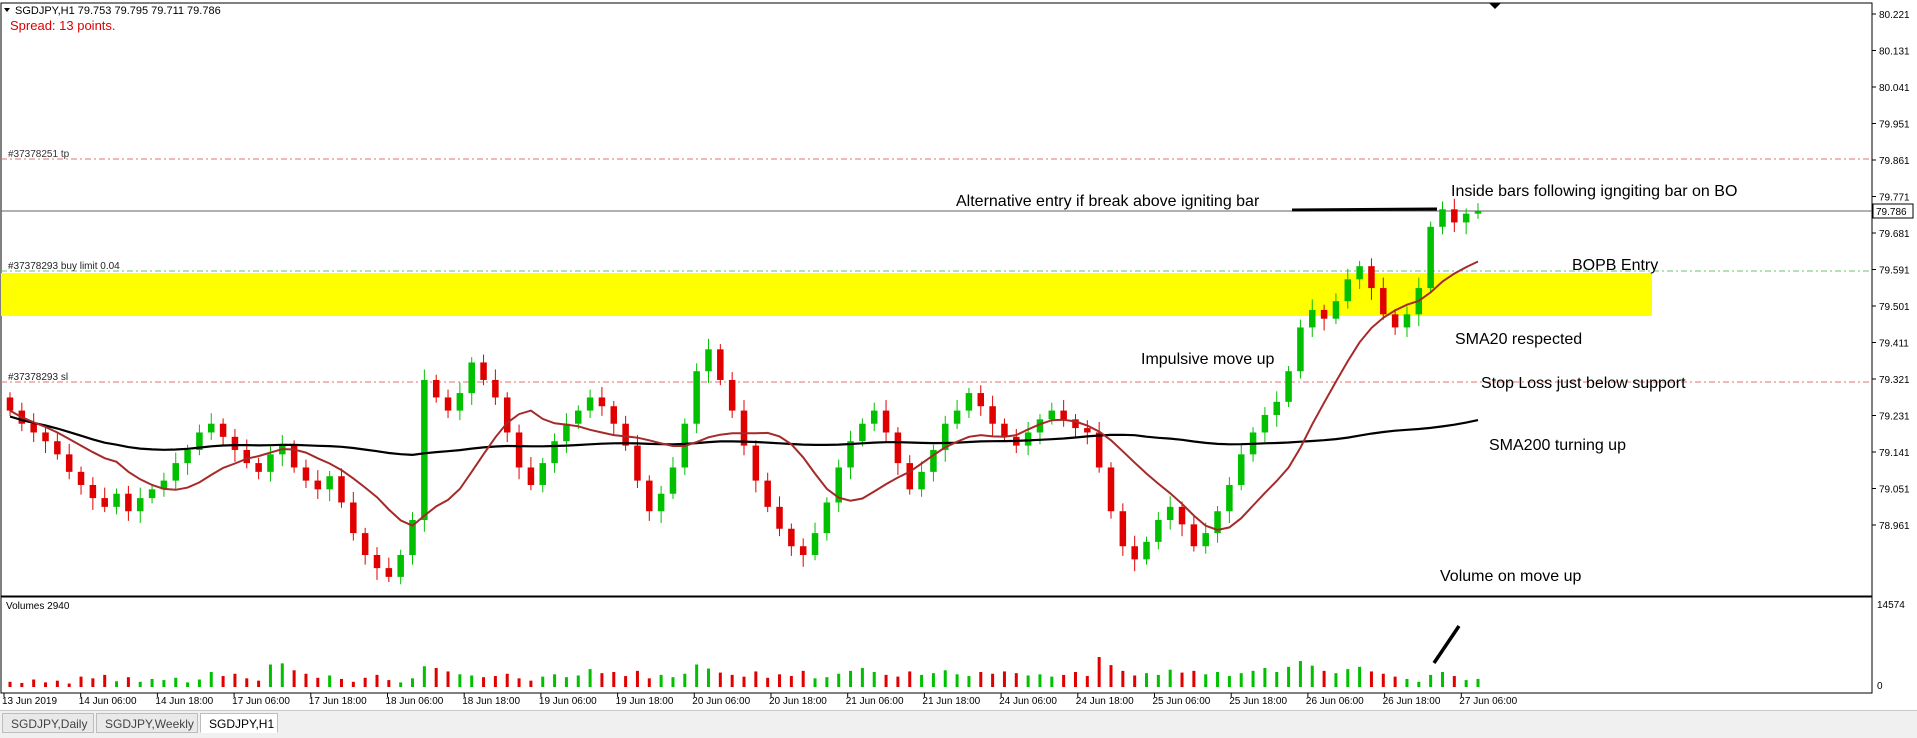  I want to click on price-tick-label: 80.131, so click(1894, 52).